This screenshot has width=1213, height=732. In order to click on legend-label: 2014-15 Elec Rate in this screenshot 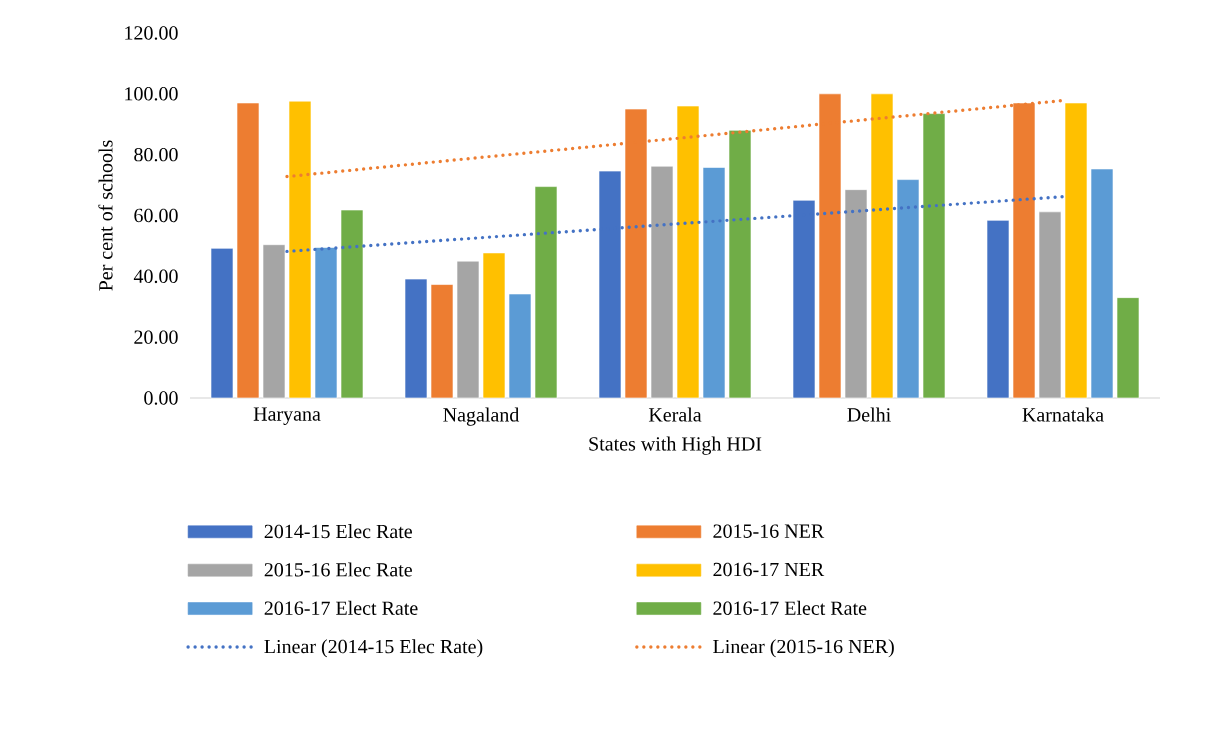, I will do `click(338, 531)`.